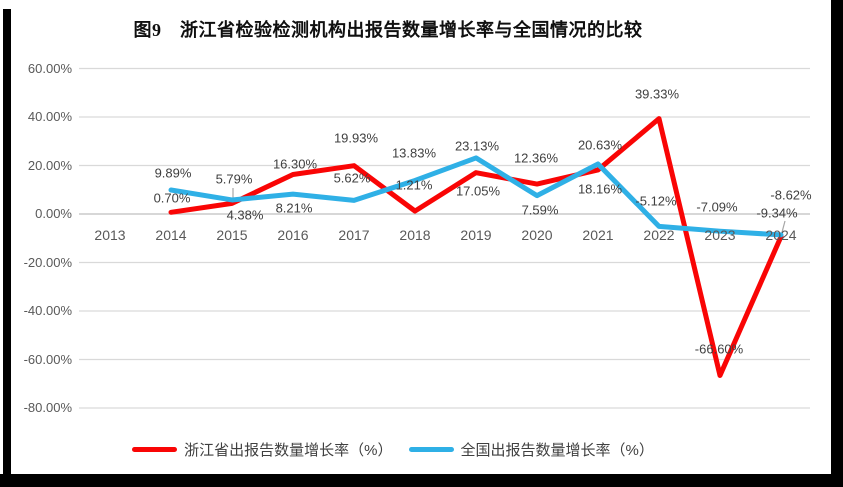 This screenshot has height=487, width=843. Describe the element at coordinates (421, 480) in the screenshot. I see `photo-border-bottom` at that location.